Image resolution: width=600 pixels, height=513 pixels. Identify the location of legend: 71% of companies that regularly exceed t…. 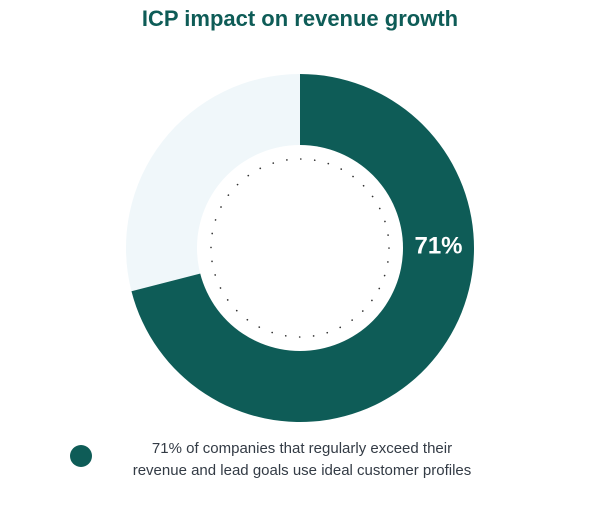
(290, 463).